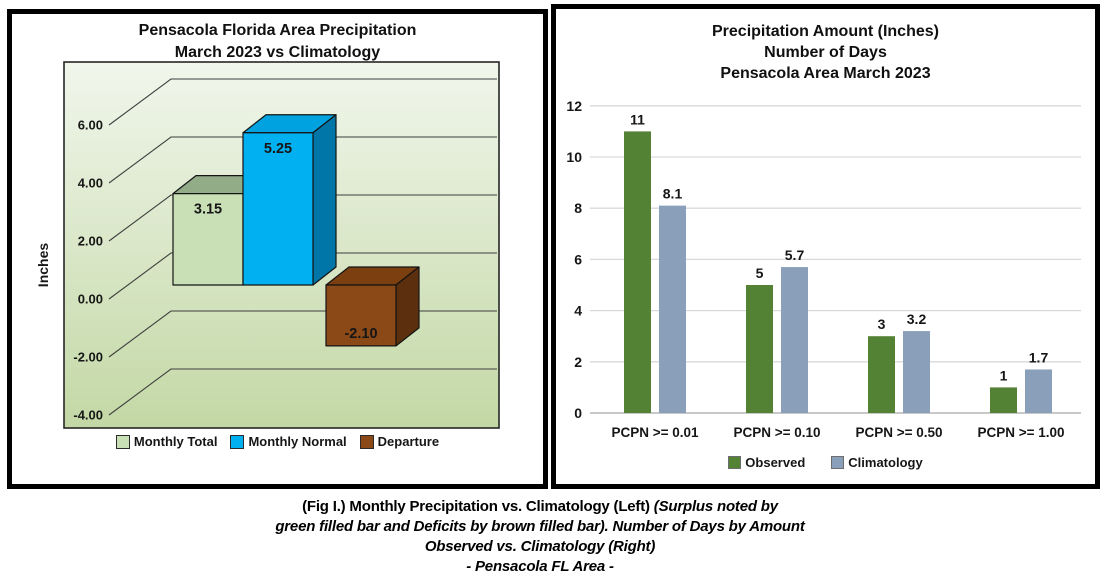  Describe the element at coordinates (237, 441) in the screenshot. I see `legend-swatch-monthly-normal` at that location.